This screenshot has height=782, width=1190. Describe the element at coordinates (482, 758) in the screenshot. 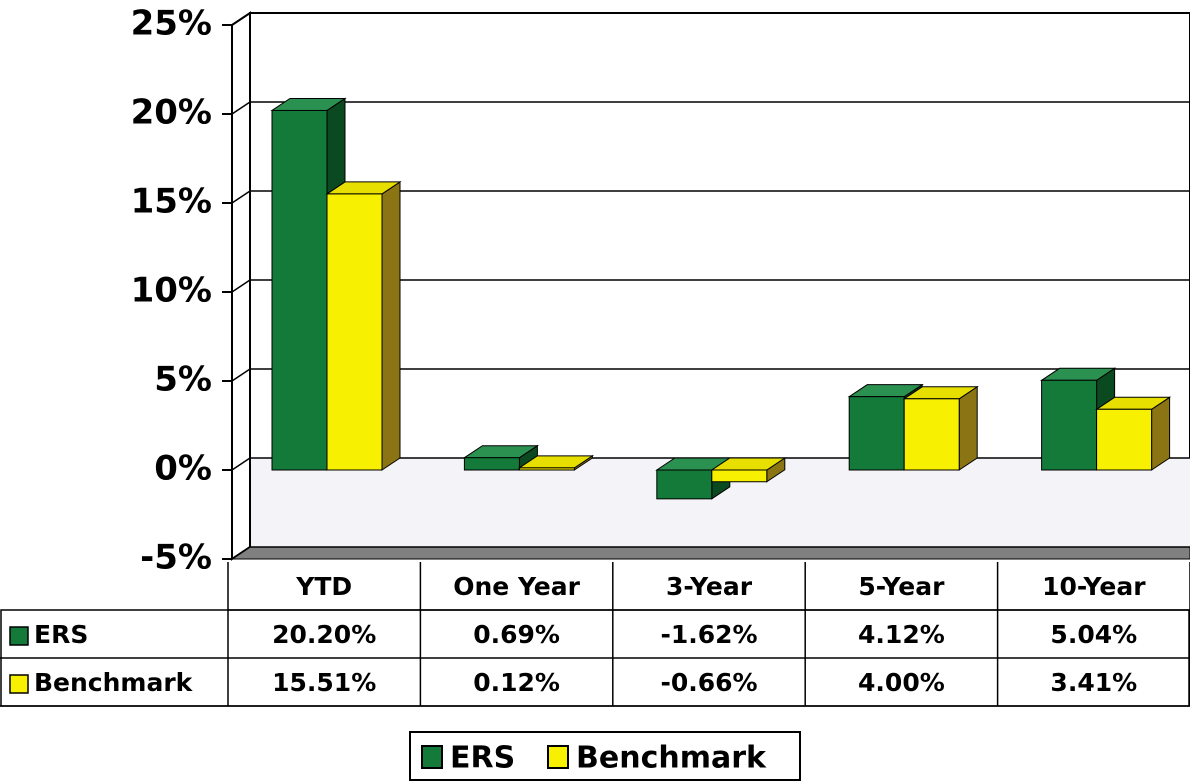

I see `legend-label: ERS` at that location.